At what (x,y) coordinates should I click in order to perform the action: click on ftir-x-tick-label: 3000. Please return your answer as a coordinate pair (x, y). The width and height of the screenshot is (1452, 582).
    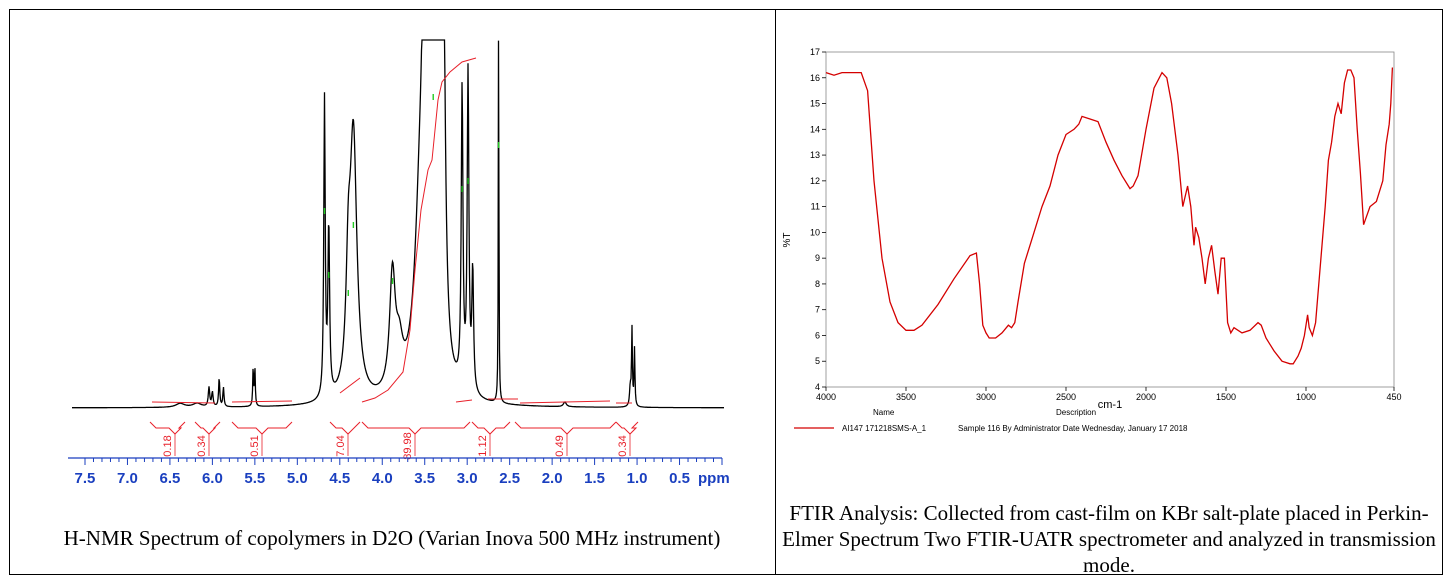
    Looking at the image, I should click on (986, 397).